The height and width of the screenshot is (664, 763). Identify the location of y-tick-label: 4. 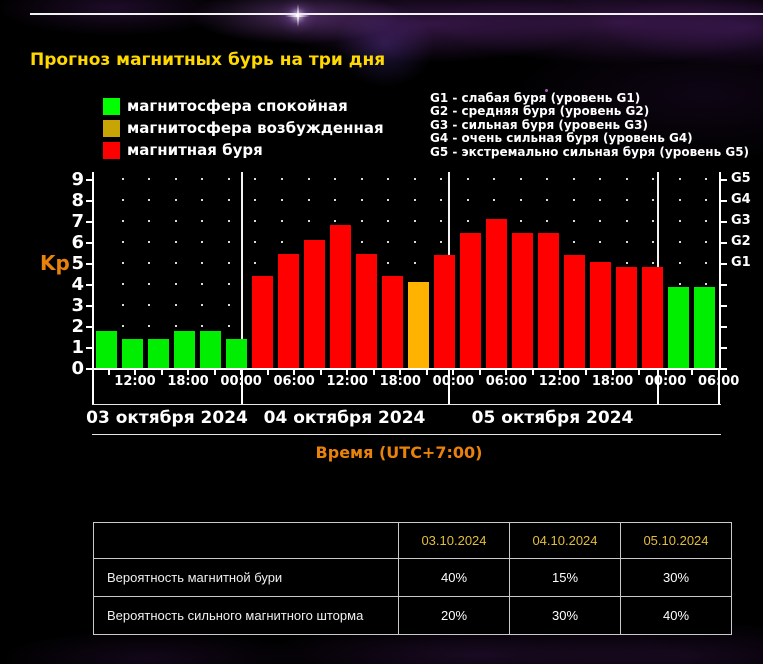
(77, 284).